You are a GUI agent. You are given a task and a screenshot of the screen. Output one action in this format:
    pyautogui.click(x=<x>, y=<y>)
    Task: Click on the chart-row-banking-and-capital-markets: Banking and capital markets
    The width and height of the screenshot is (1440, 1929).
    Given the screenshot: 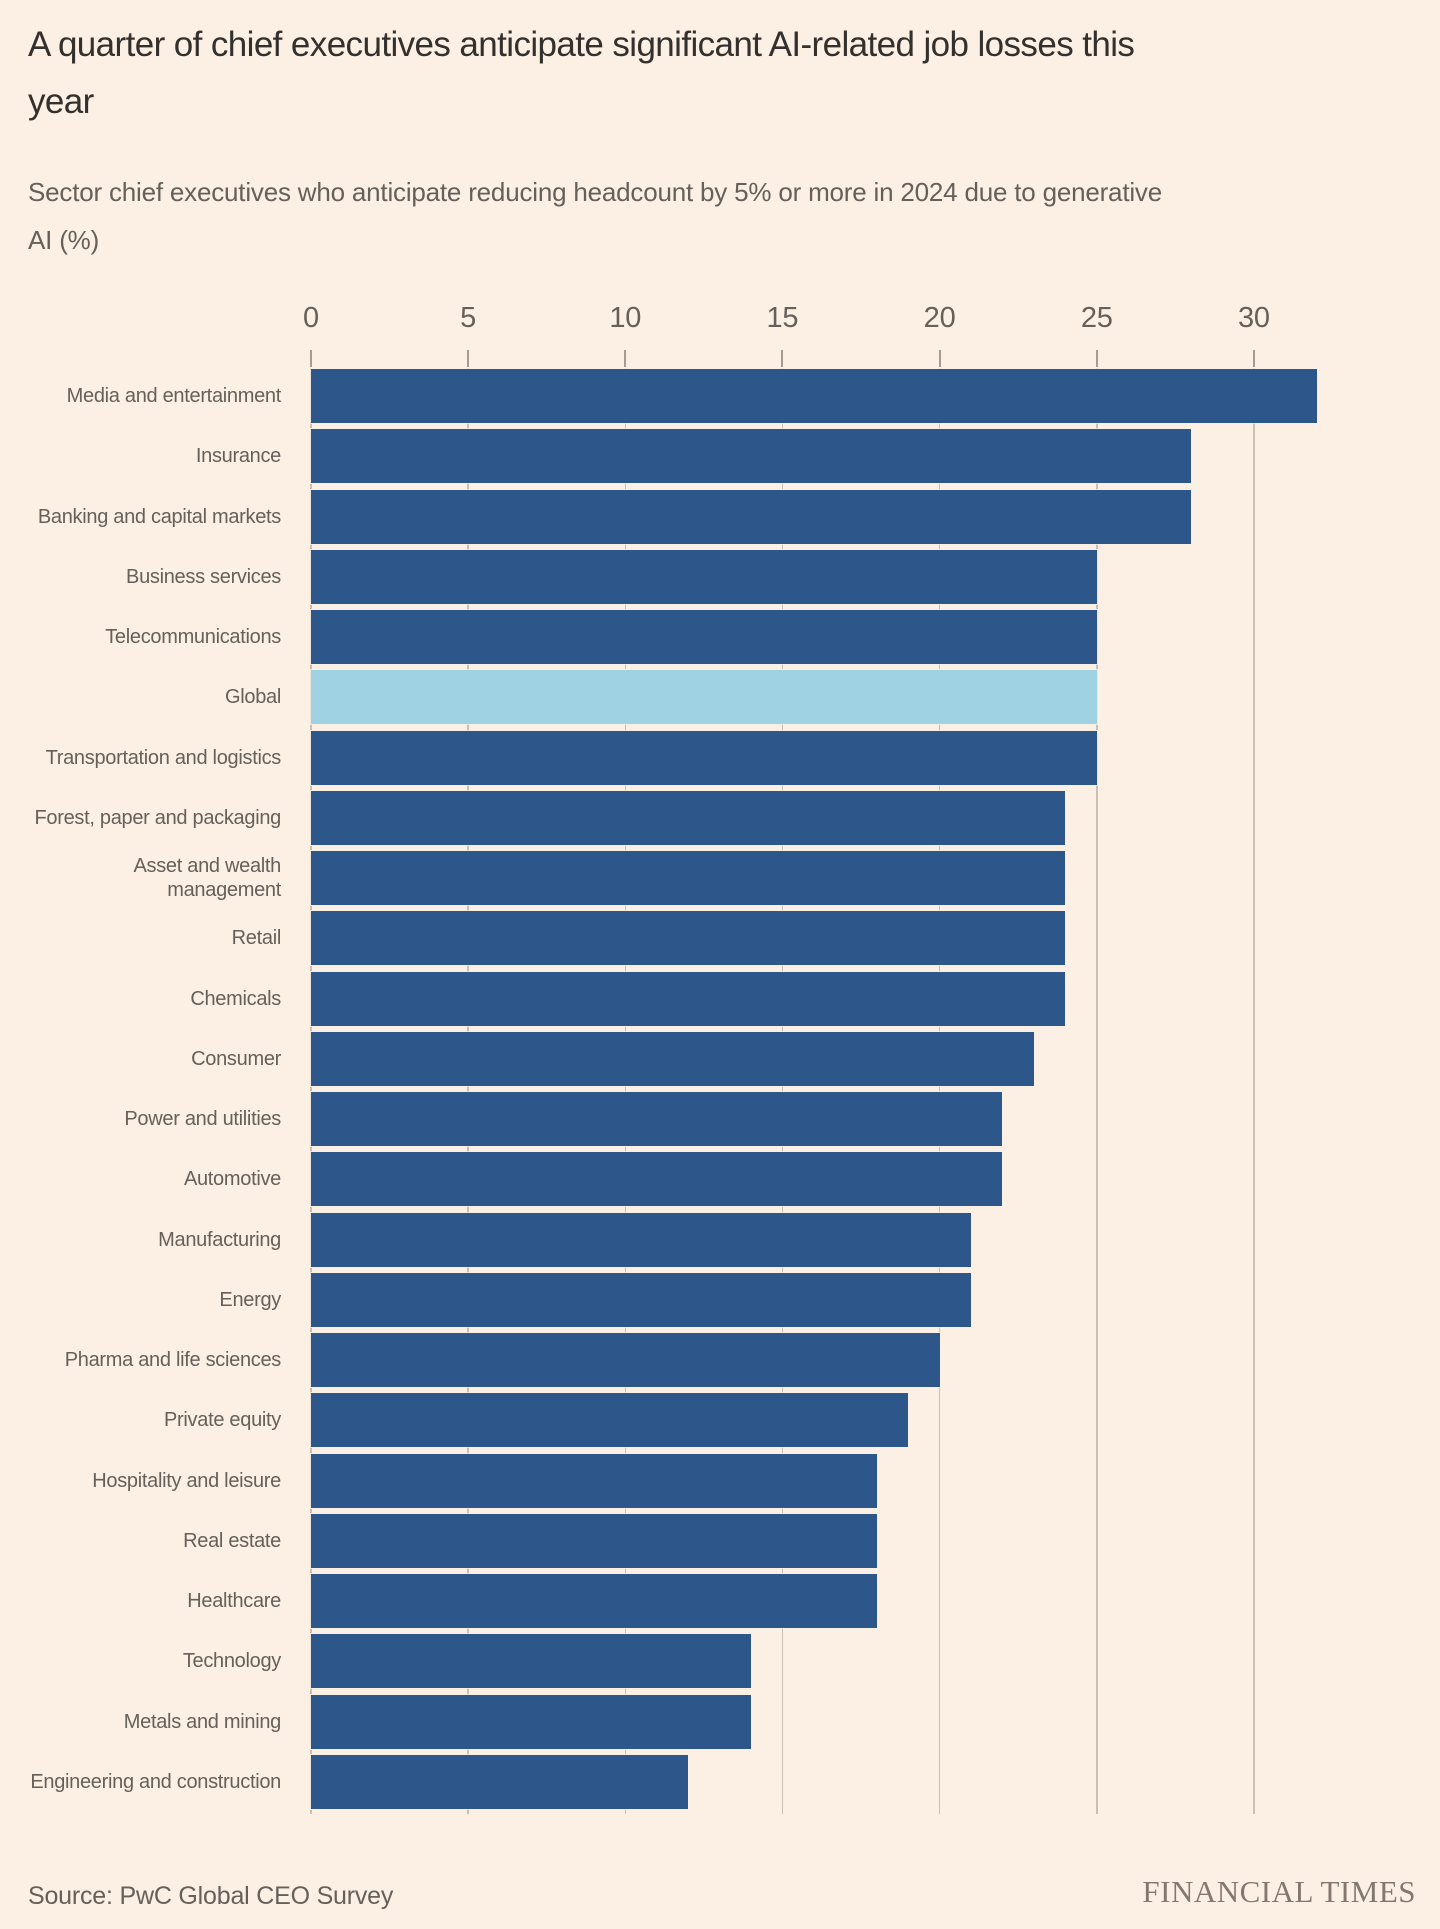 What is the action you would take?
    pyautogui.click(x=720, y=516)
    